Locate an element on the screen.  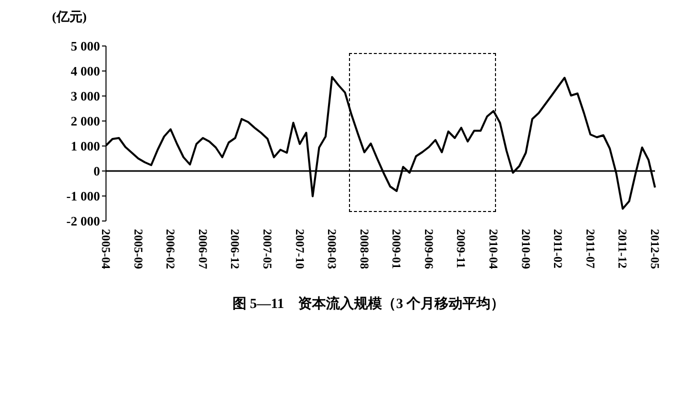
x-tick-label: 2006-07 is located at coordinates (203, 249).